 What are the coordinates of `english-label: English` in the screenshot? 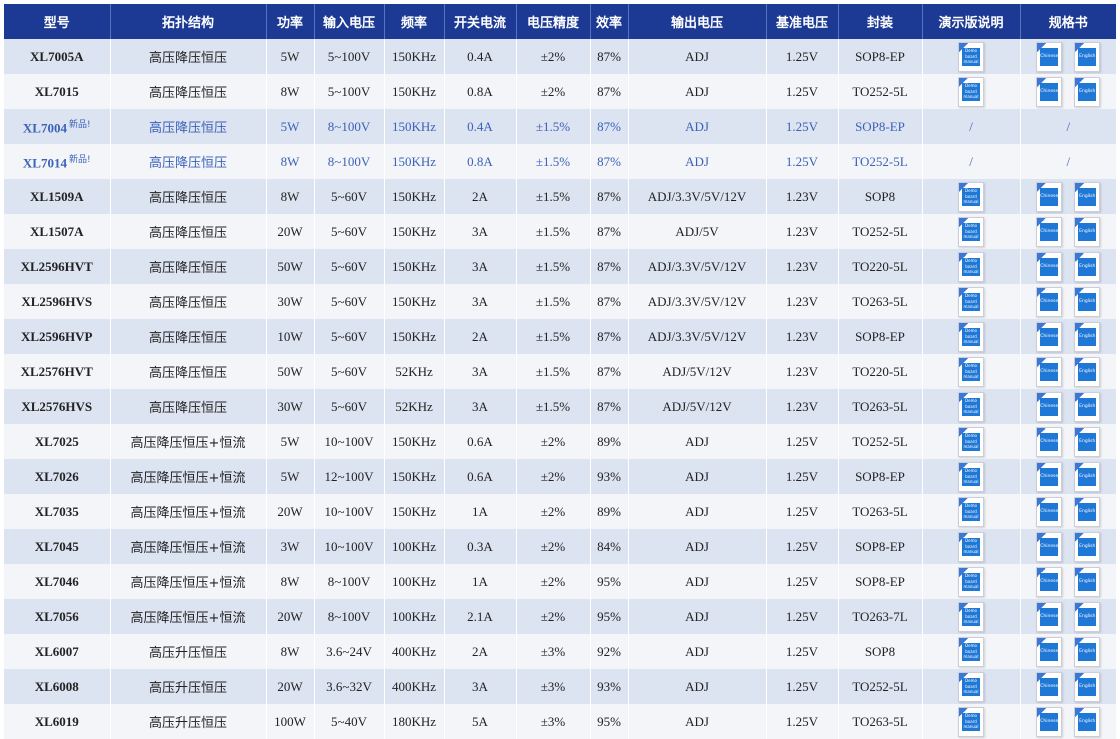 It's located at (1087, 91).